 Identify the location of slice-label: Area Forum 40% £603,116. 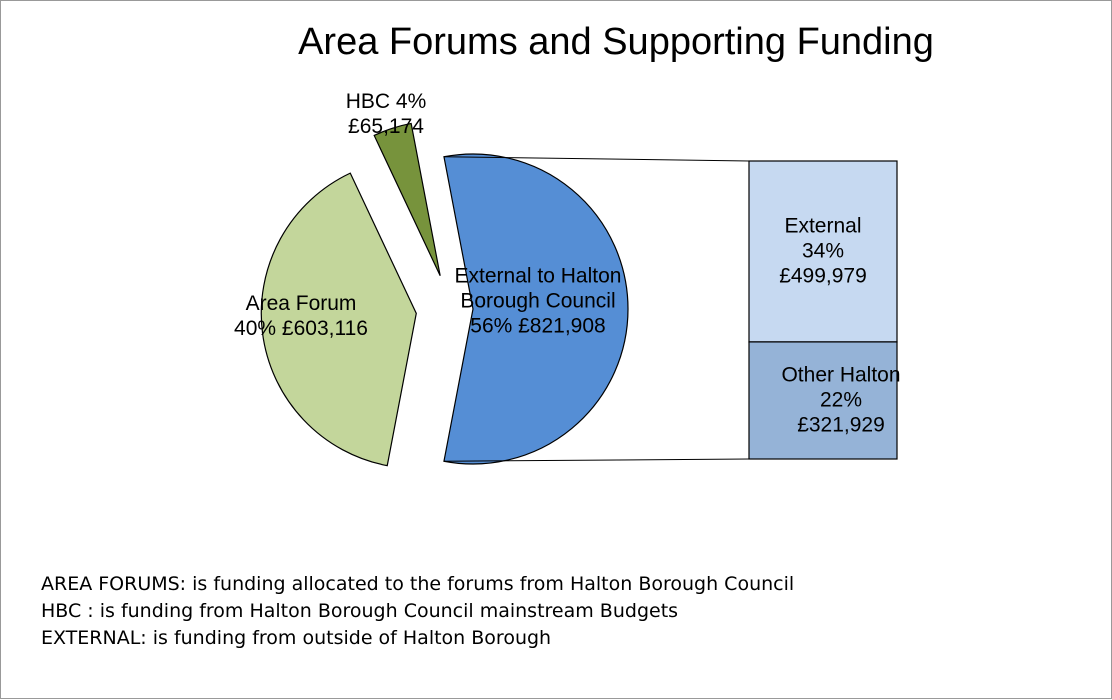
(301, 316).